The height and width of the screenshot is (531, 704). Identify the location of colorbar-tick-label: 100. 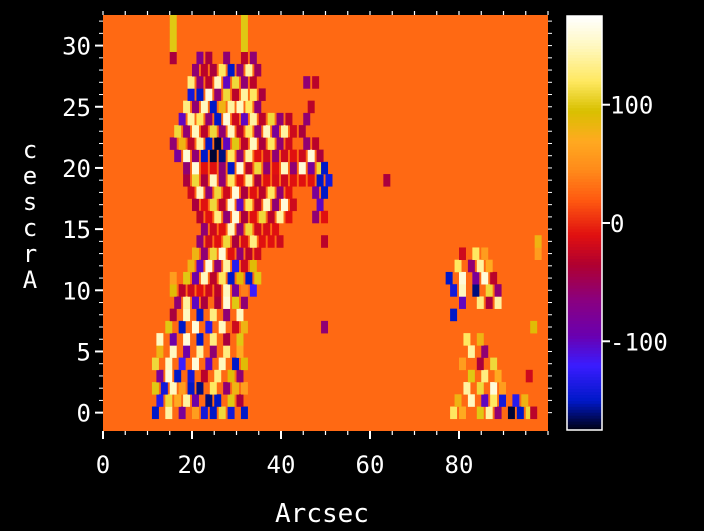
(631, 106).